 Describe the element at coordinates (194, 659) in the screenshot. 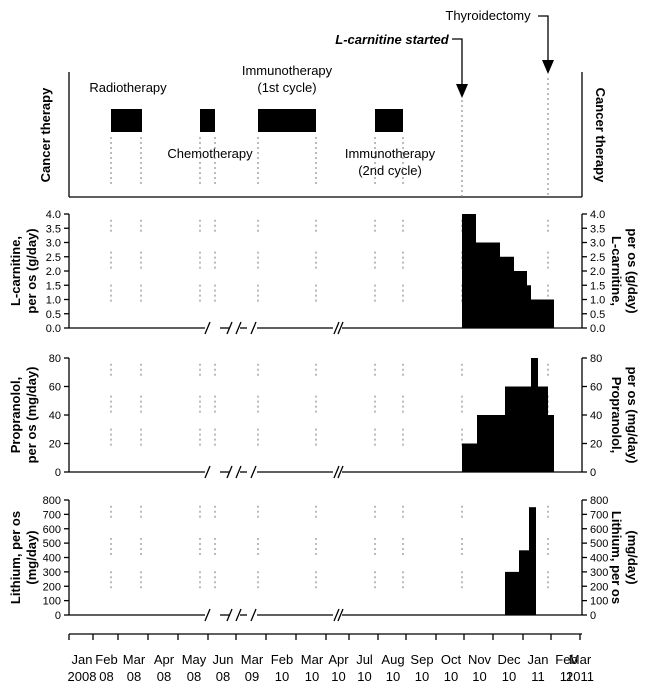

I see `month-label-4: May` at that location.